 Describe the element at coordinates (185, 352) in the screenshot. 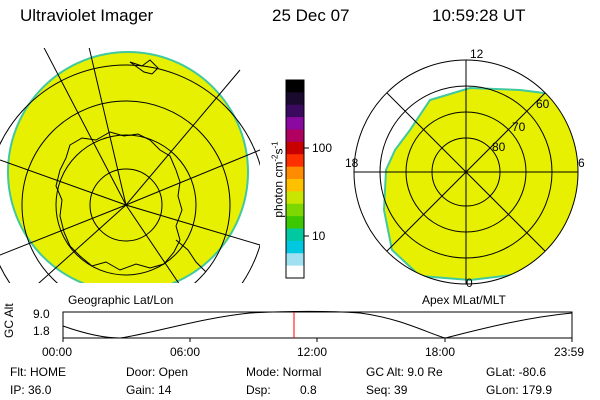

I see `orbit-tick-0600: 06:00` at that location.